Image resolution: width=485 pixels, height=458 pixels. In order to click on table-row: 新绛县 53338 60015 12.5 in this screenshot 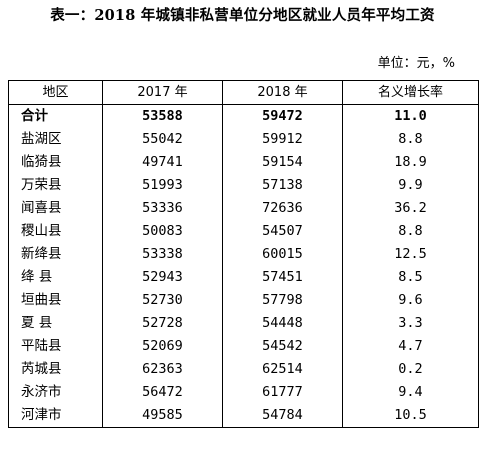, I will do `click(243, 254)`.